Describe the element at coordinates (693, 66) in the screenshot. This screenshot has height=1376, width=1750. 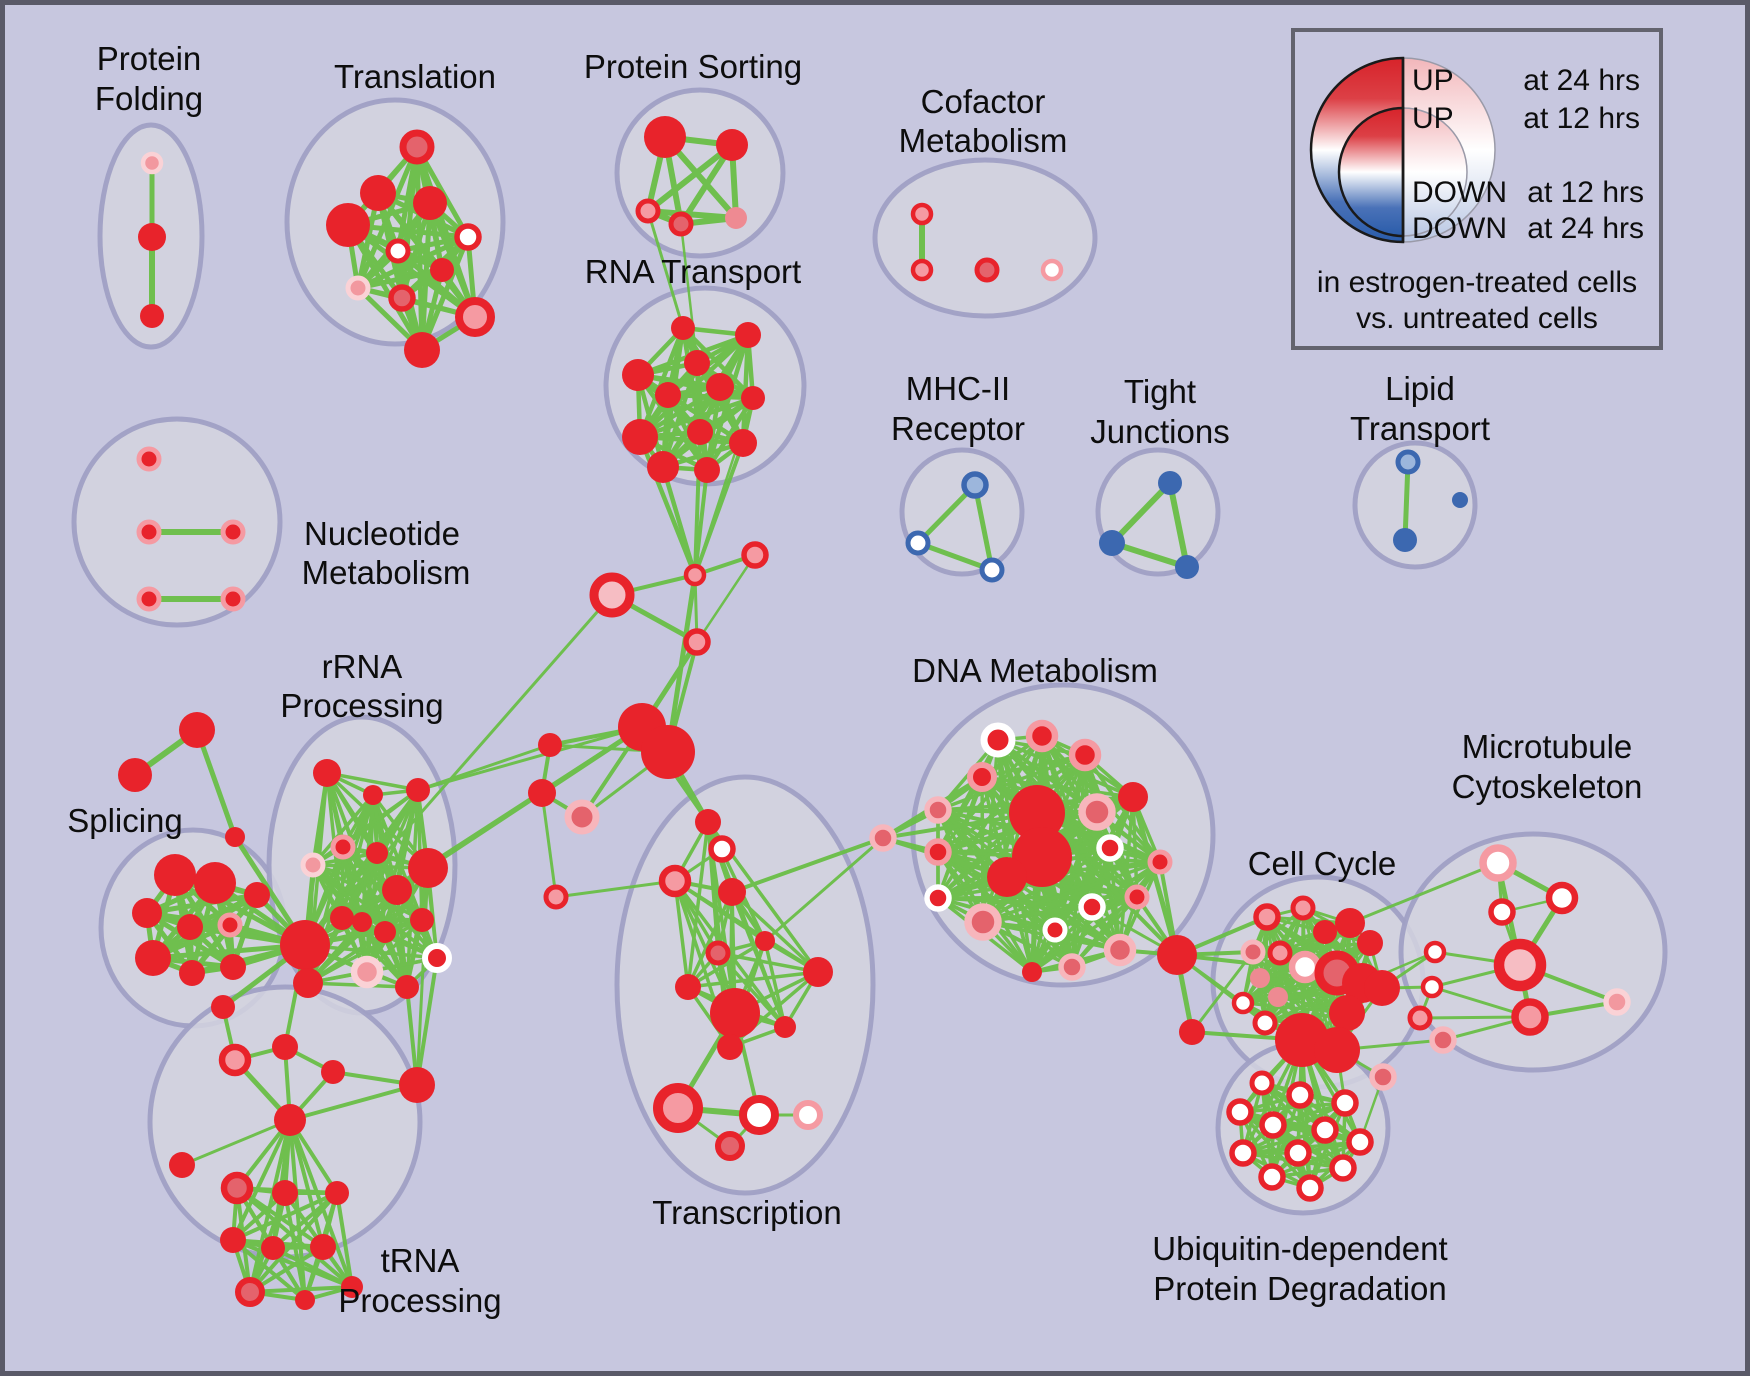
I see `cluster-label-protein-sorting: Protein Sorting` at that location.